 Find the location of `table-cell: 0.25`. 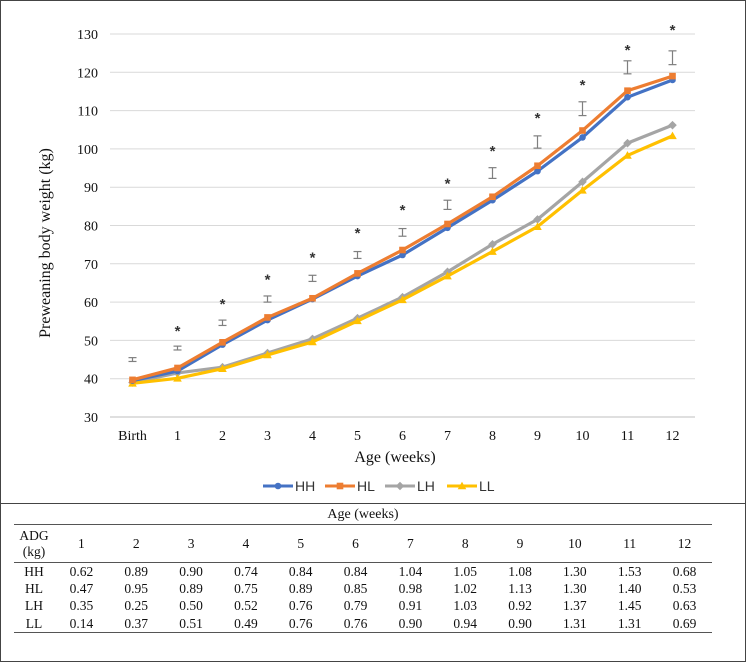

table-cell: 0.25 is located at coordinates (136, 606).